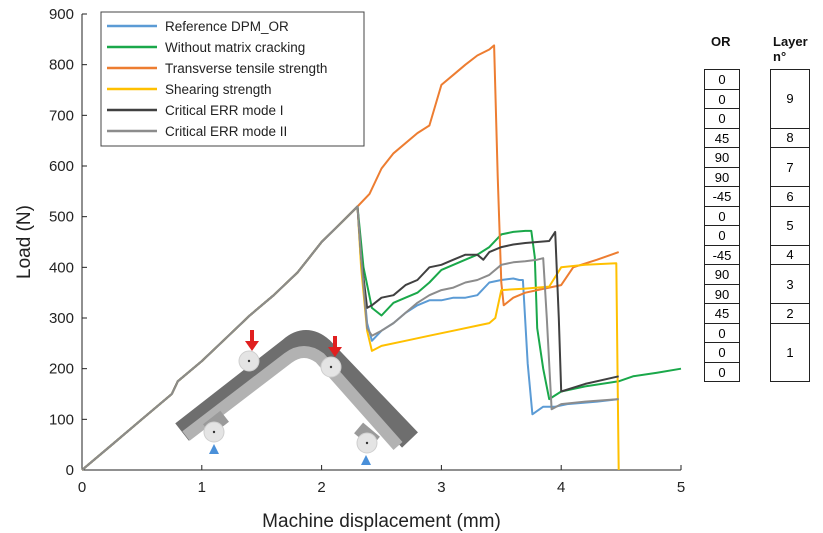 The image size is (823, 533). What do you see at coordinates (61, 267) in the screenshot?
I see `y-tick-label: 400` at bounding box center [61, 267].